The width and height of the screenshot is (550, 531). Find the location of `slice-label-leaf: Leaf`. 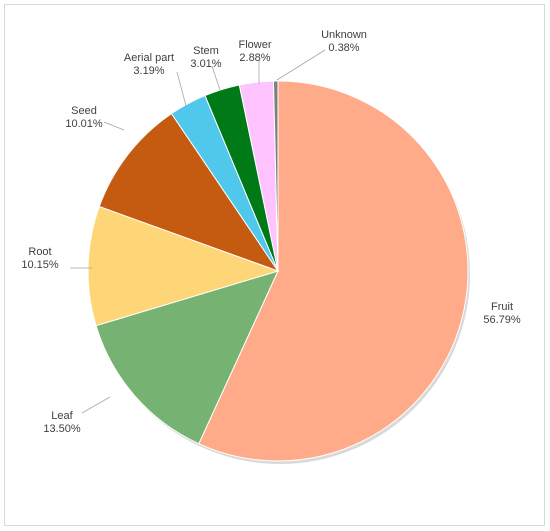

slice-label-leaf: Leaf is located at coordinates (62, 416).